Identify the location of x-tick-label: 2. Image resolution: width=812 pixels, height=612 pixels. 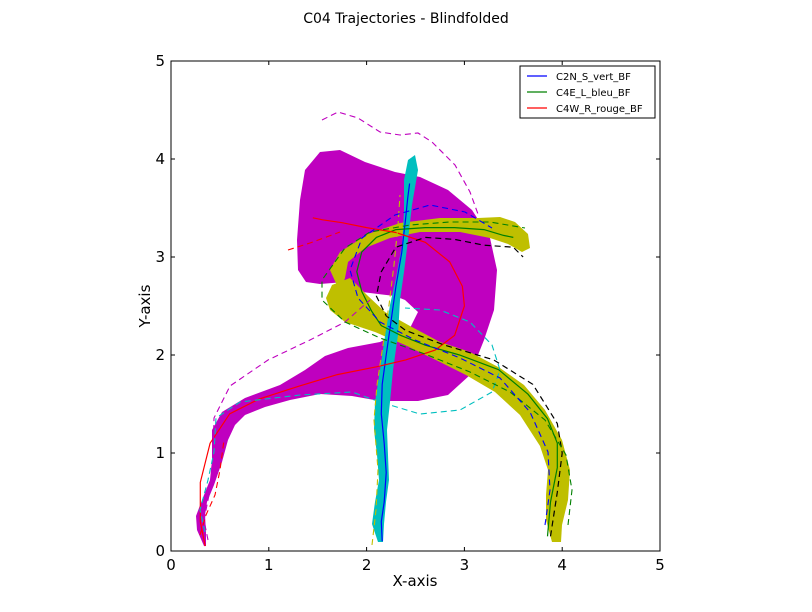
(367, 565).